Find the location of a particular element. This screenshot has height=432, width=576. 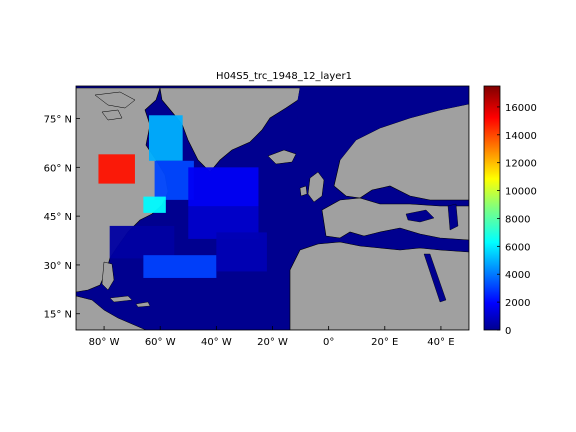

x-tick-label: 0° is located at coordinates (328, 342).